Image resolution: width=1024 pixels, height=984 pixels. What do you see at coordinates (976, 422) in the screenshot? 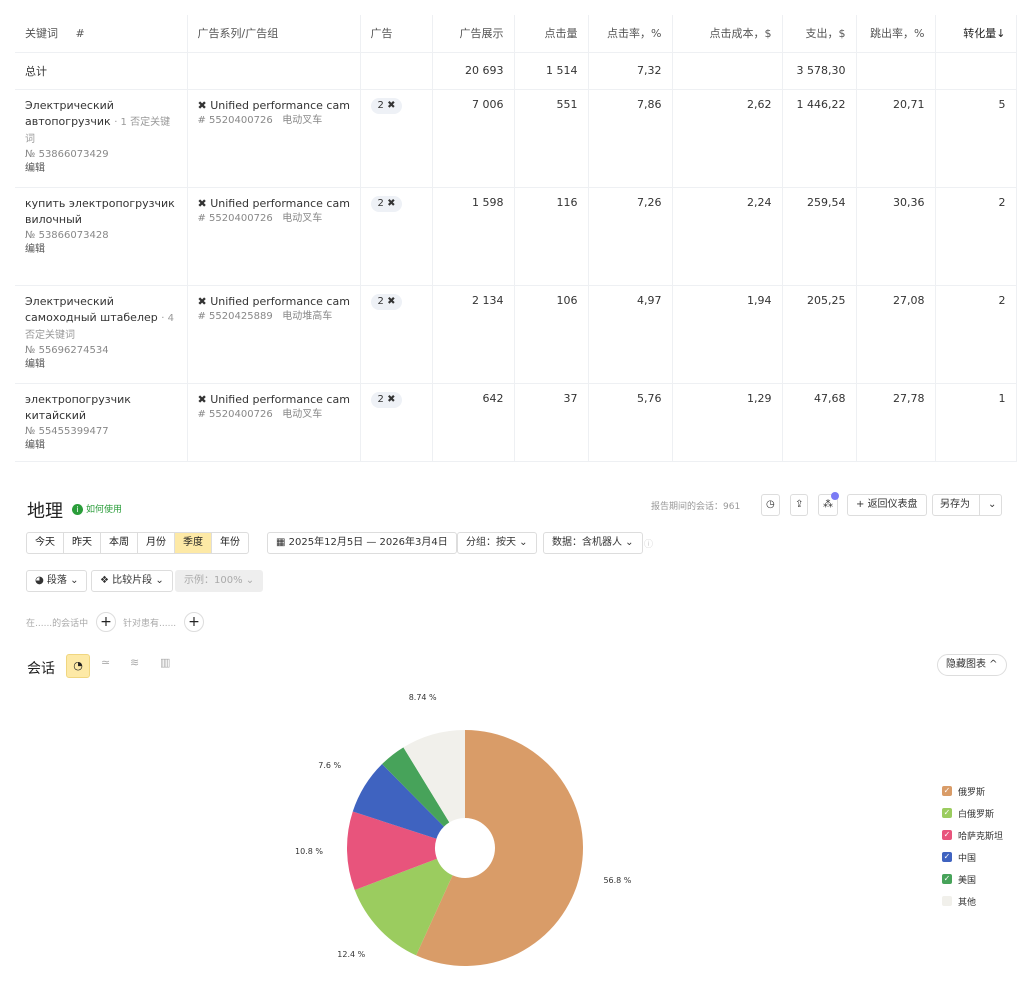
I see `conversions: 1` at bounding box center [976, 422].